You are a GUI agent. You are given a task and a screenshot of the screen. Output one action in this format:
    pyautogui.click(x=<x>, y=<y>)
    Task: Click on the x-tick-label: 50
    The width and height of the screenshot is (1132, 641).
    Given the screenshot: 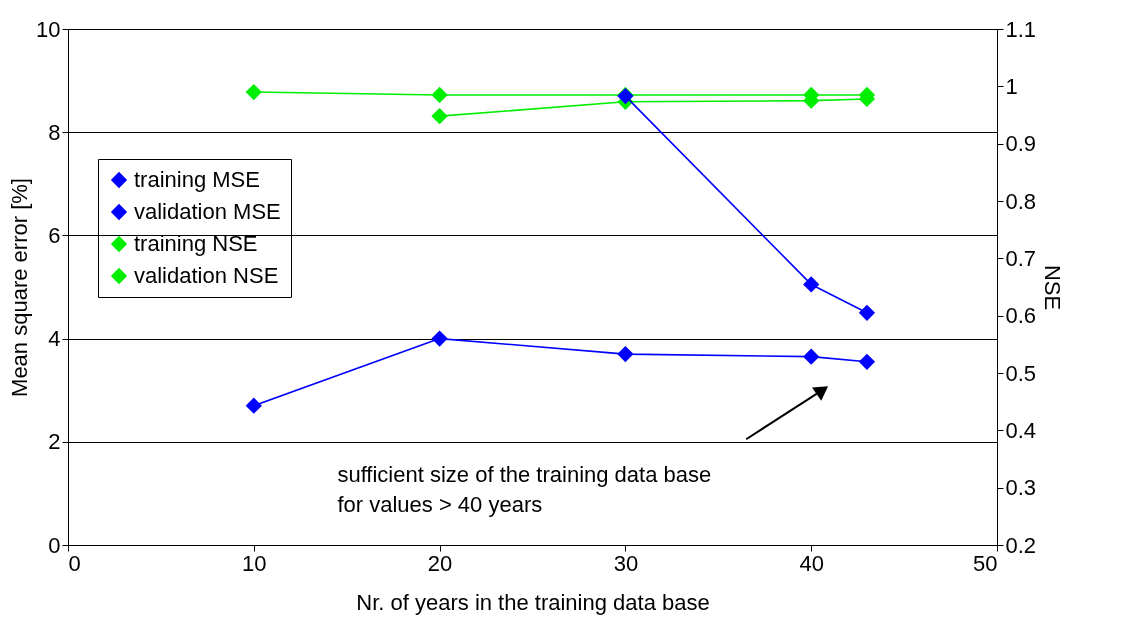 What is the action you would take?
    pyautogui.click(x=985, y=563)
    